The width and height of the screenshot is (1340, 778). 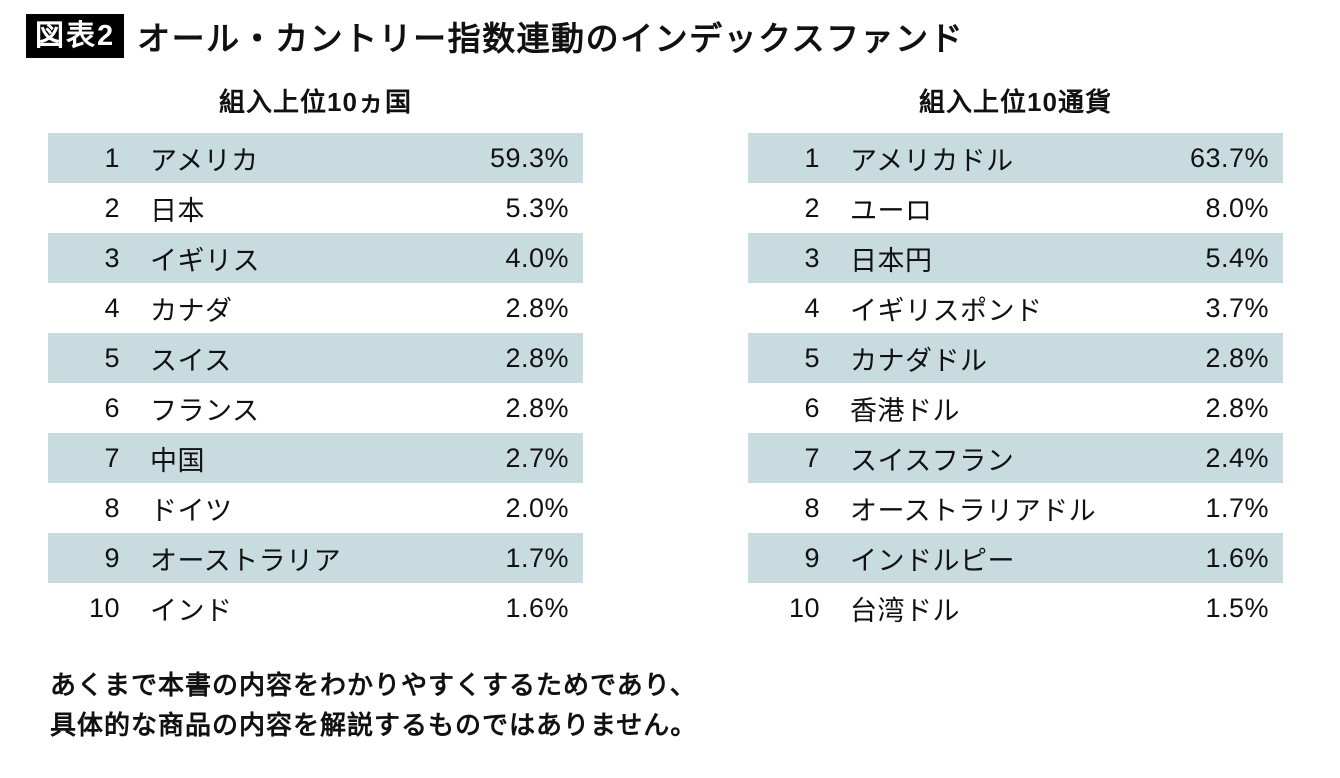 What do you see at coordinates (315, 208) in the screenshot?
I see `table-row: 2 日本 5.3%` at bounding box center [315, 208].